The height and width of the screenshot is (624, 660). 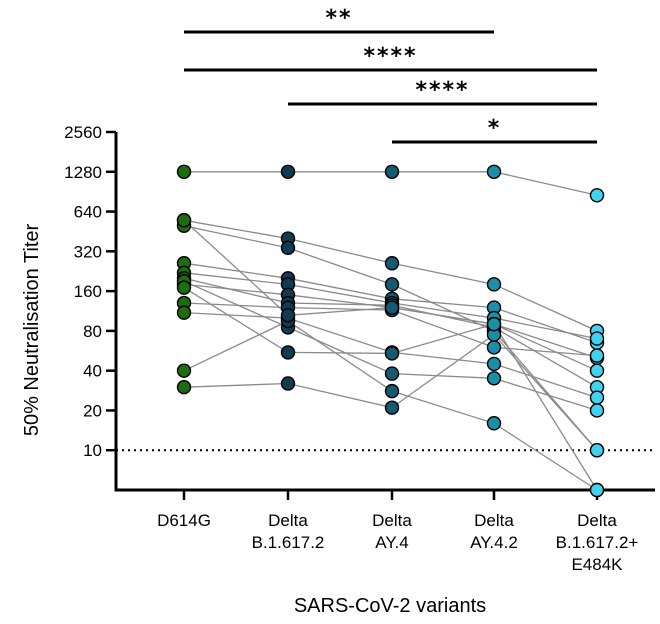 I want to click on x-axis-title: SARS-CoV-2 variants, so click(x=390, y=606).